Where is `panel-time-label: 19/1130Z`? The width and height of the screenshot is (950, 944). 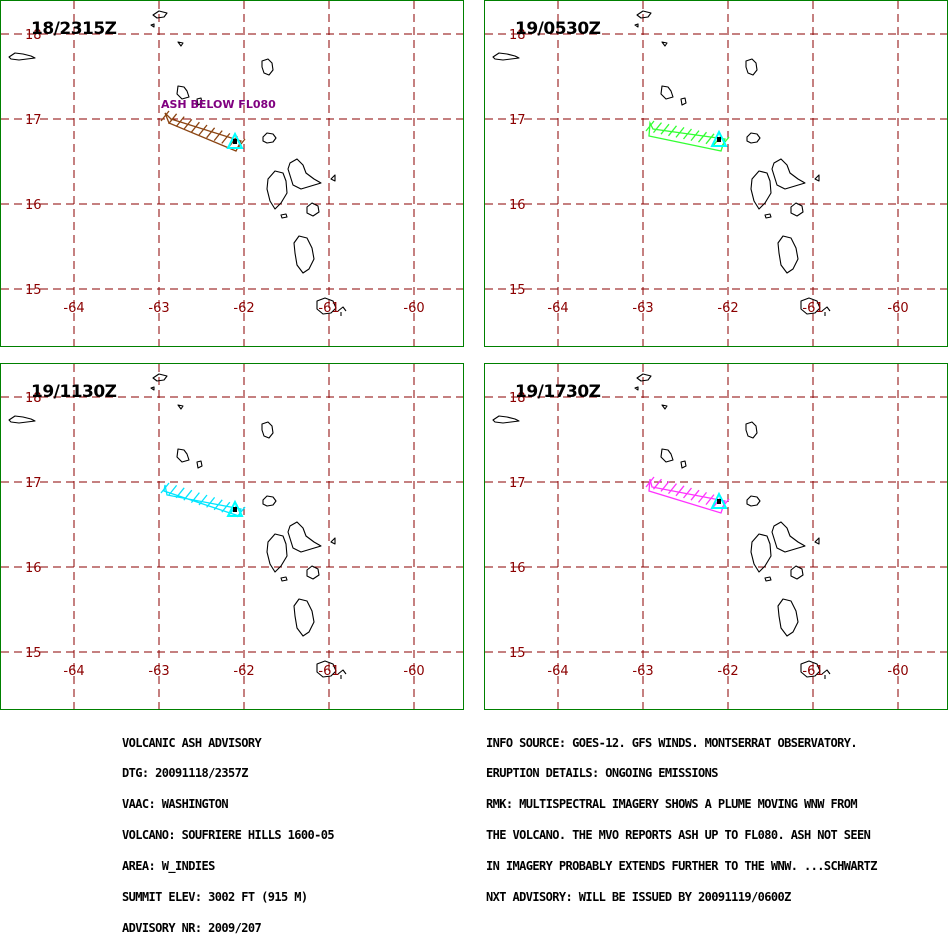 panel-time-label: 19/1130Z is located at coordinates (74, 392).